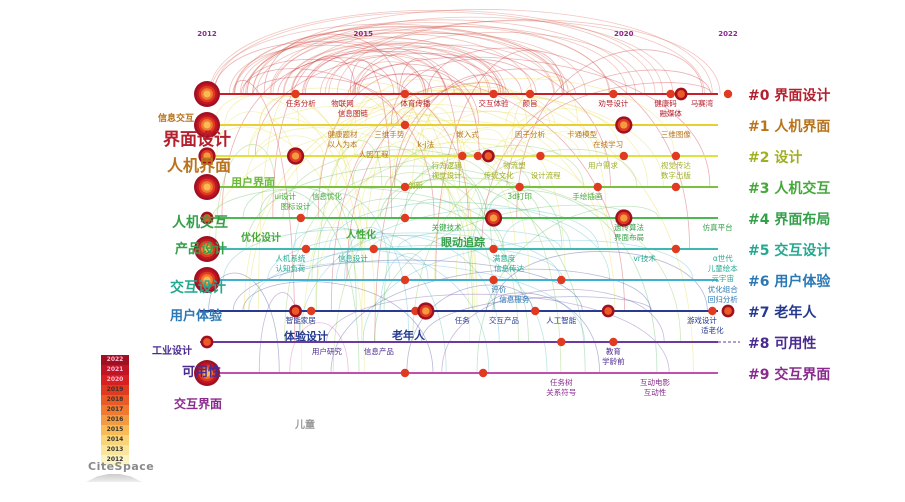  Describe the element at coordinates (782, 343) in the screenshot. I see `cluster-label: #8 可用性` at that location.